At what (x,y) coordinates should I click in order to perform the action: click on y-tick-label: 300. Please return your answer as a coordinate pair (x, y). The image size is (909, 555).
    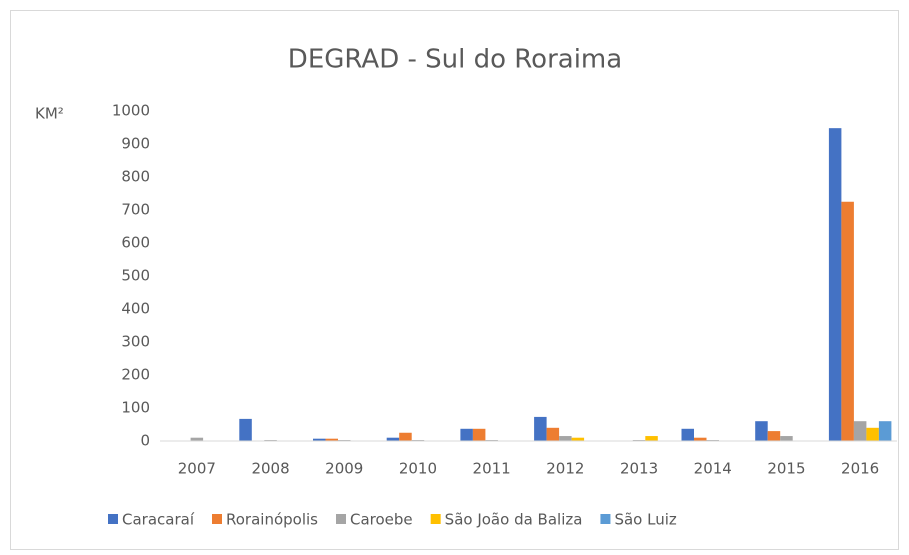
    Looking at the image, I should click on (135, 342).